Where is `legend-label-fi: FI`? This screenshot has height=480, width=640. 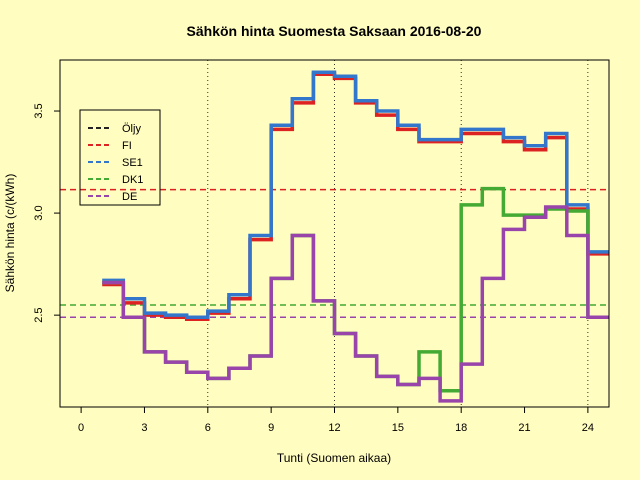
legend-label-fi: FI is located at coordinates (127, 146).